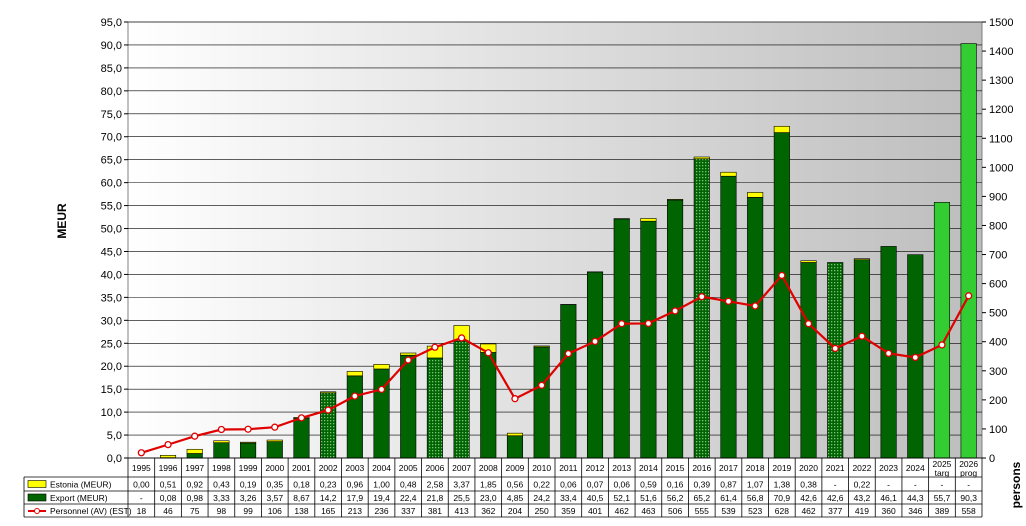 Image resolution: width=1026 pixels, height=526 pixels. Describe the element at coordinates (915, 468) in the screenshot. I see `x-tick-label: 2024` at that location.